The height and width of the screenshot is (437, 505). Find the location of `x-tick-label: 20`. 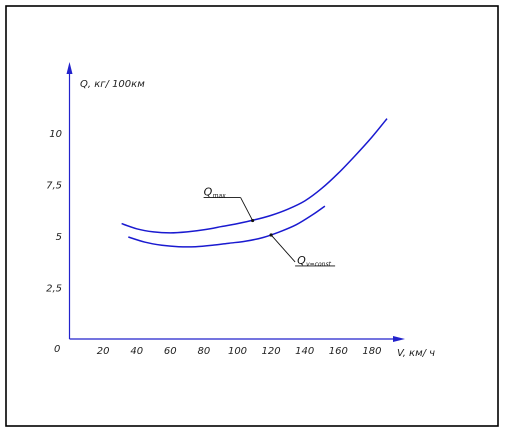

x-tick-label: 20 is located at coordinates (103, 351).